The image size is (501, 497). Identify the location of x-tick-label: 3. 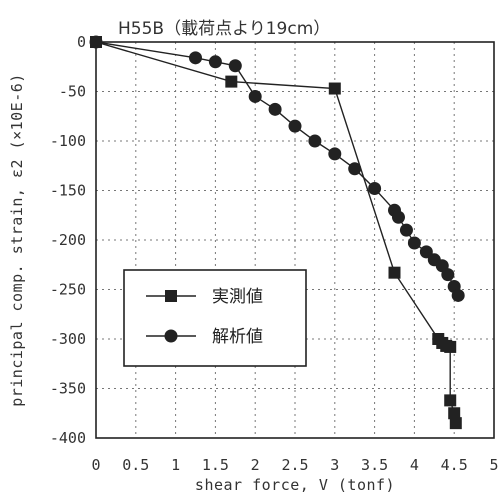
(334, 465).